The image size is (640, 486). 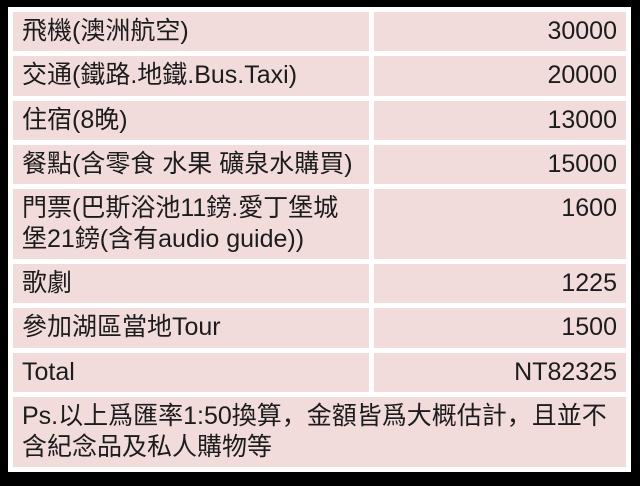 I want to click on item-label: 餐點(含零食 水果 礦泉水購買), so click(x=191, y=164).